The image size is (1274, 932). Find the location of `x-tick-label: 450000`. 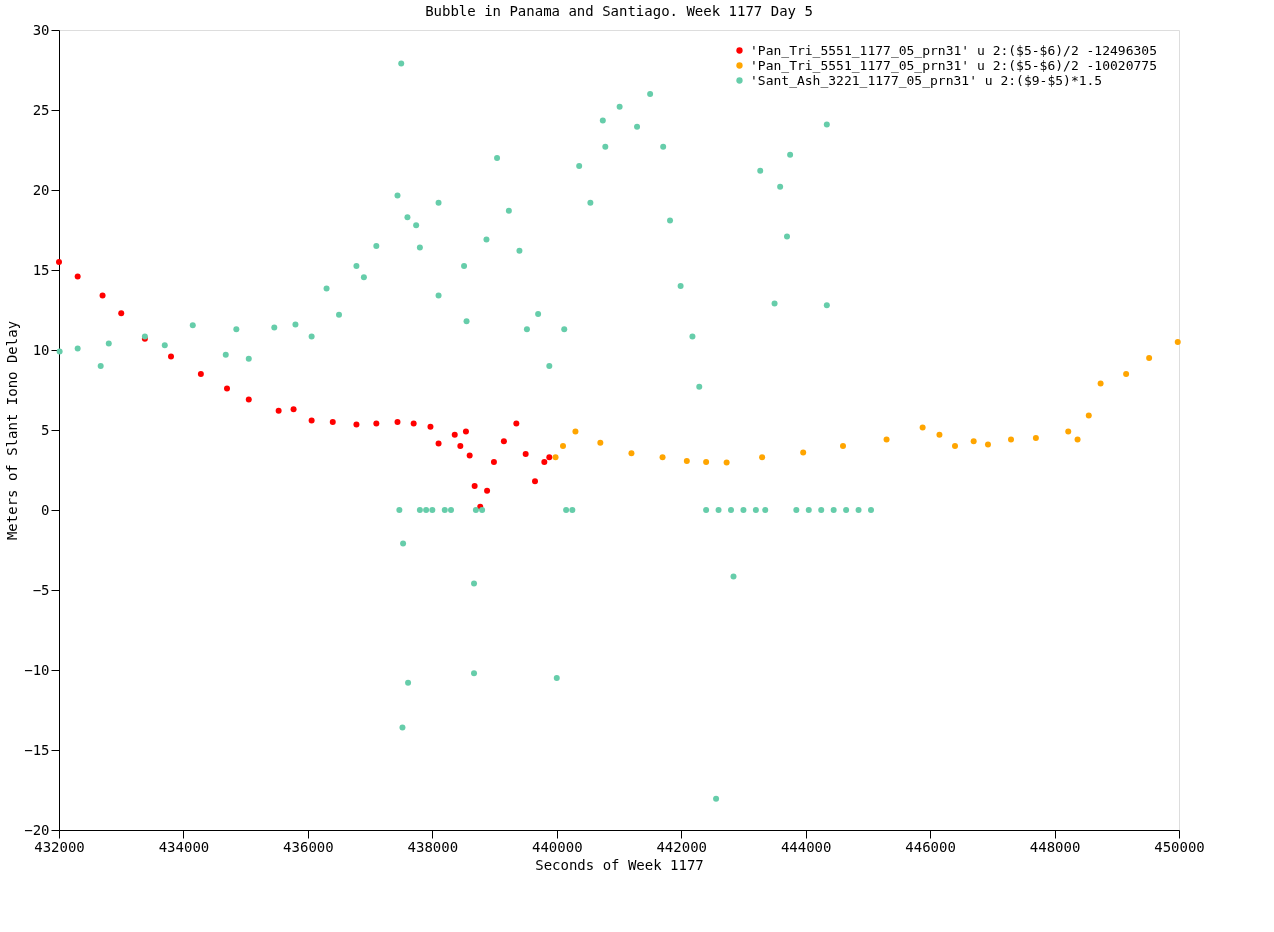

x-tick-label: 450000 is located at coordinates (1179, 846).